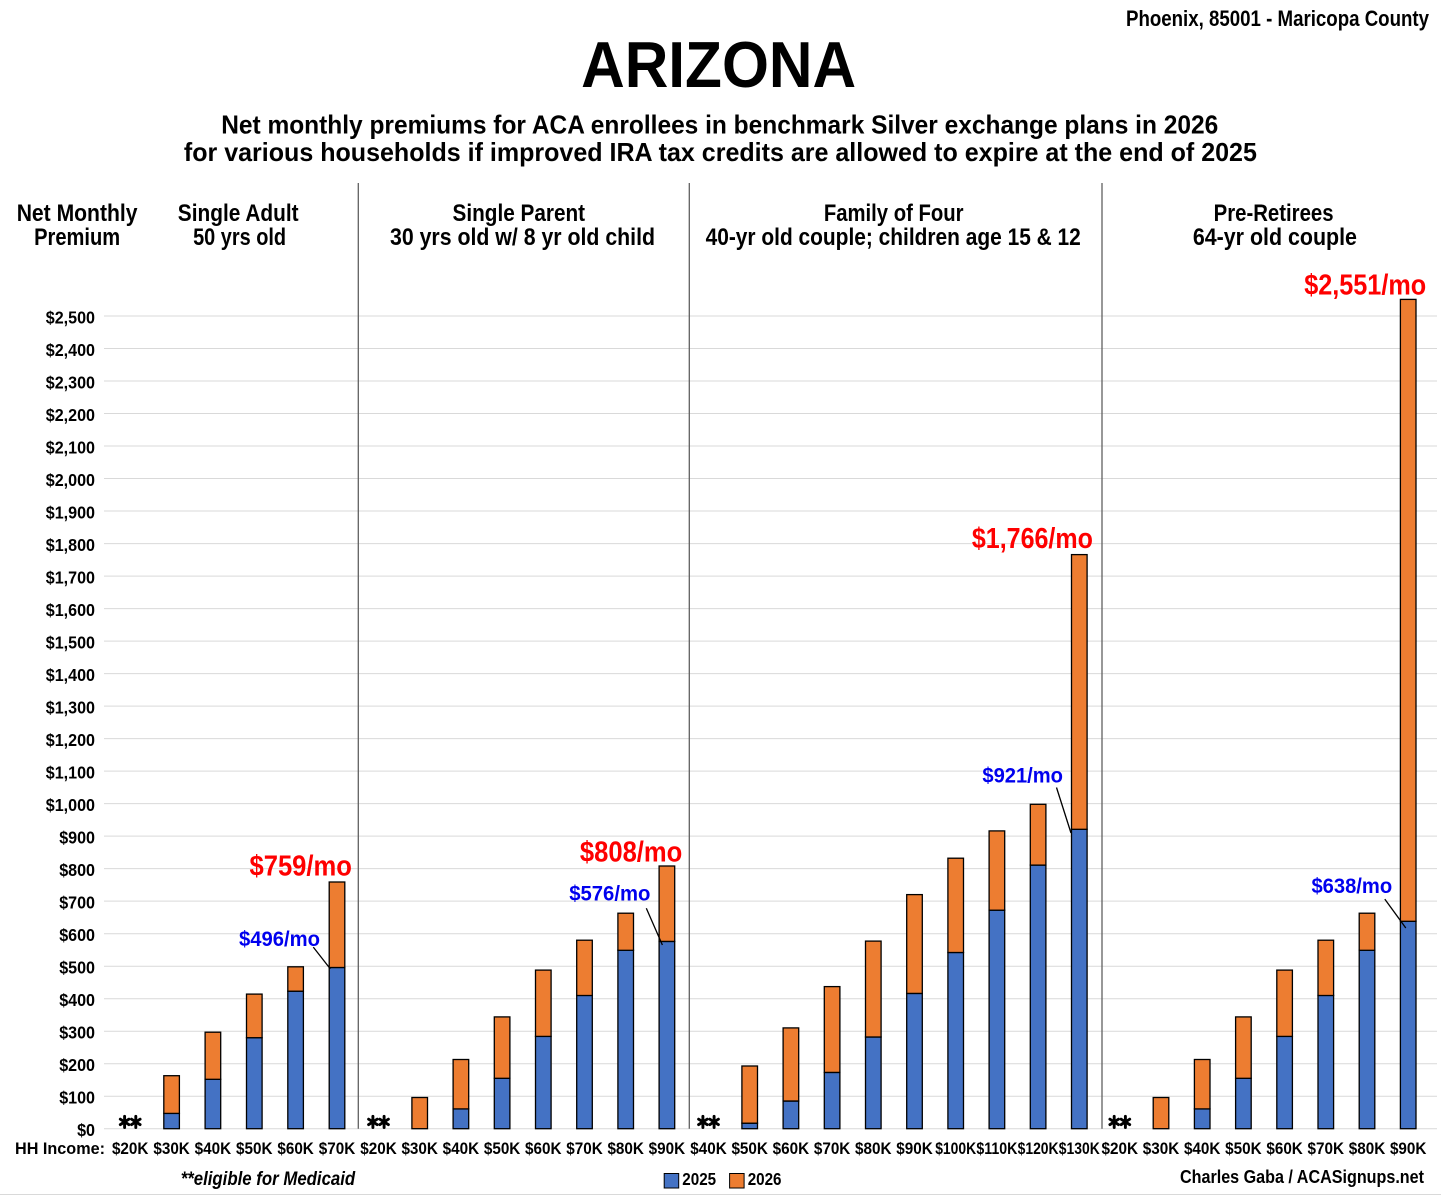 This screenshot has width=1441, height=1200. What do you see at coordinates (765, 1179) in the screenshot?
I see `svg-text: 2026` at bounding box center [765, 1179].